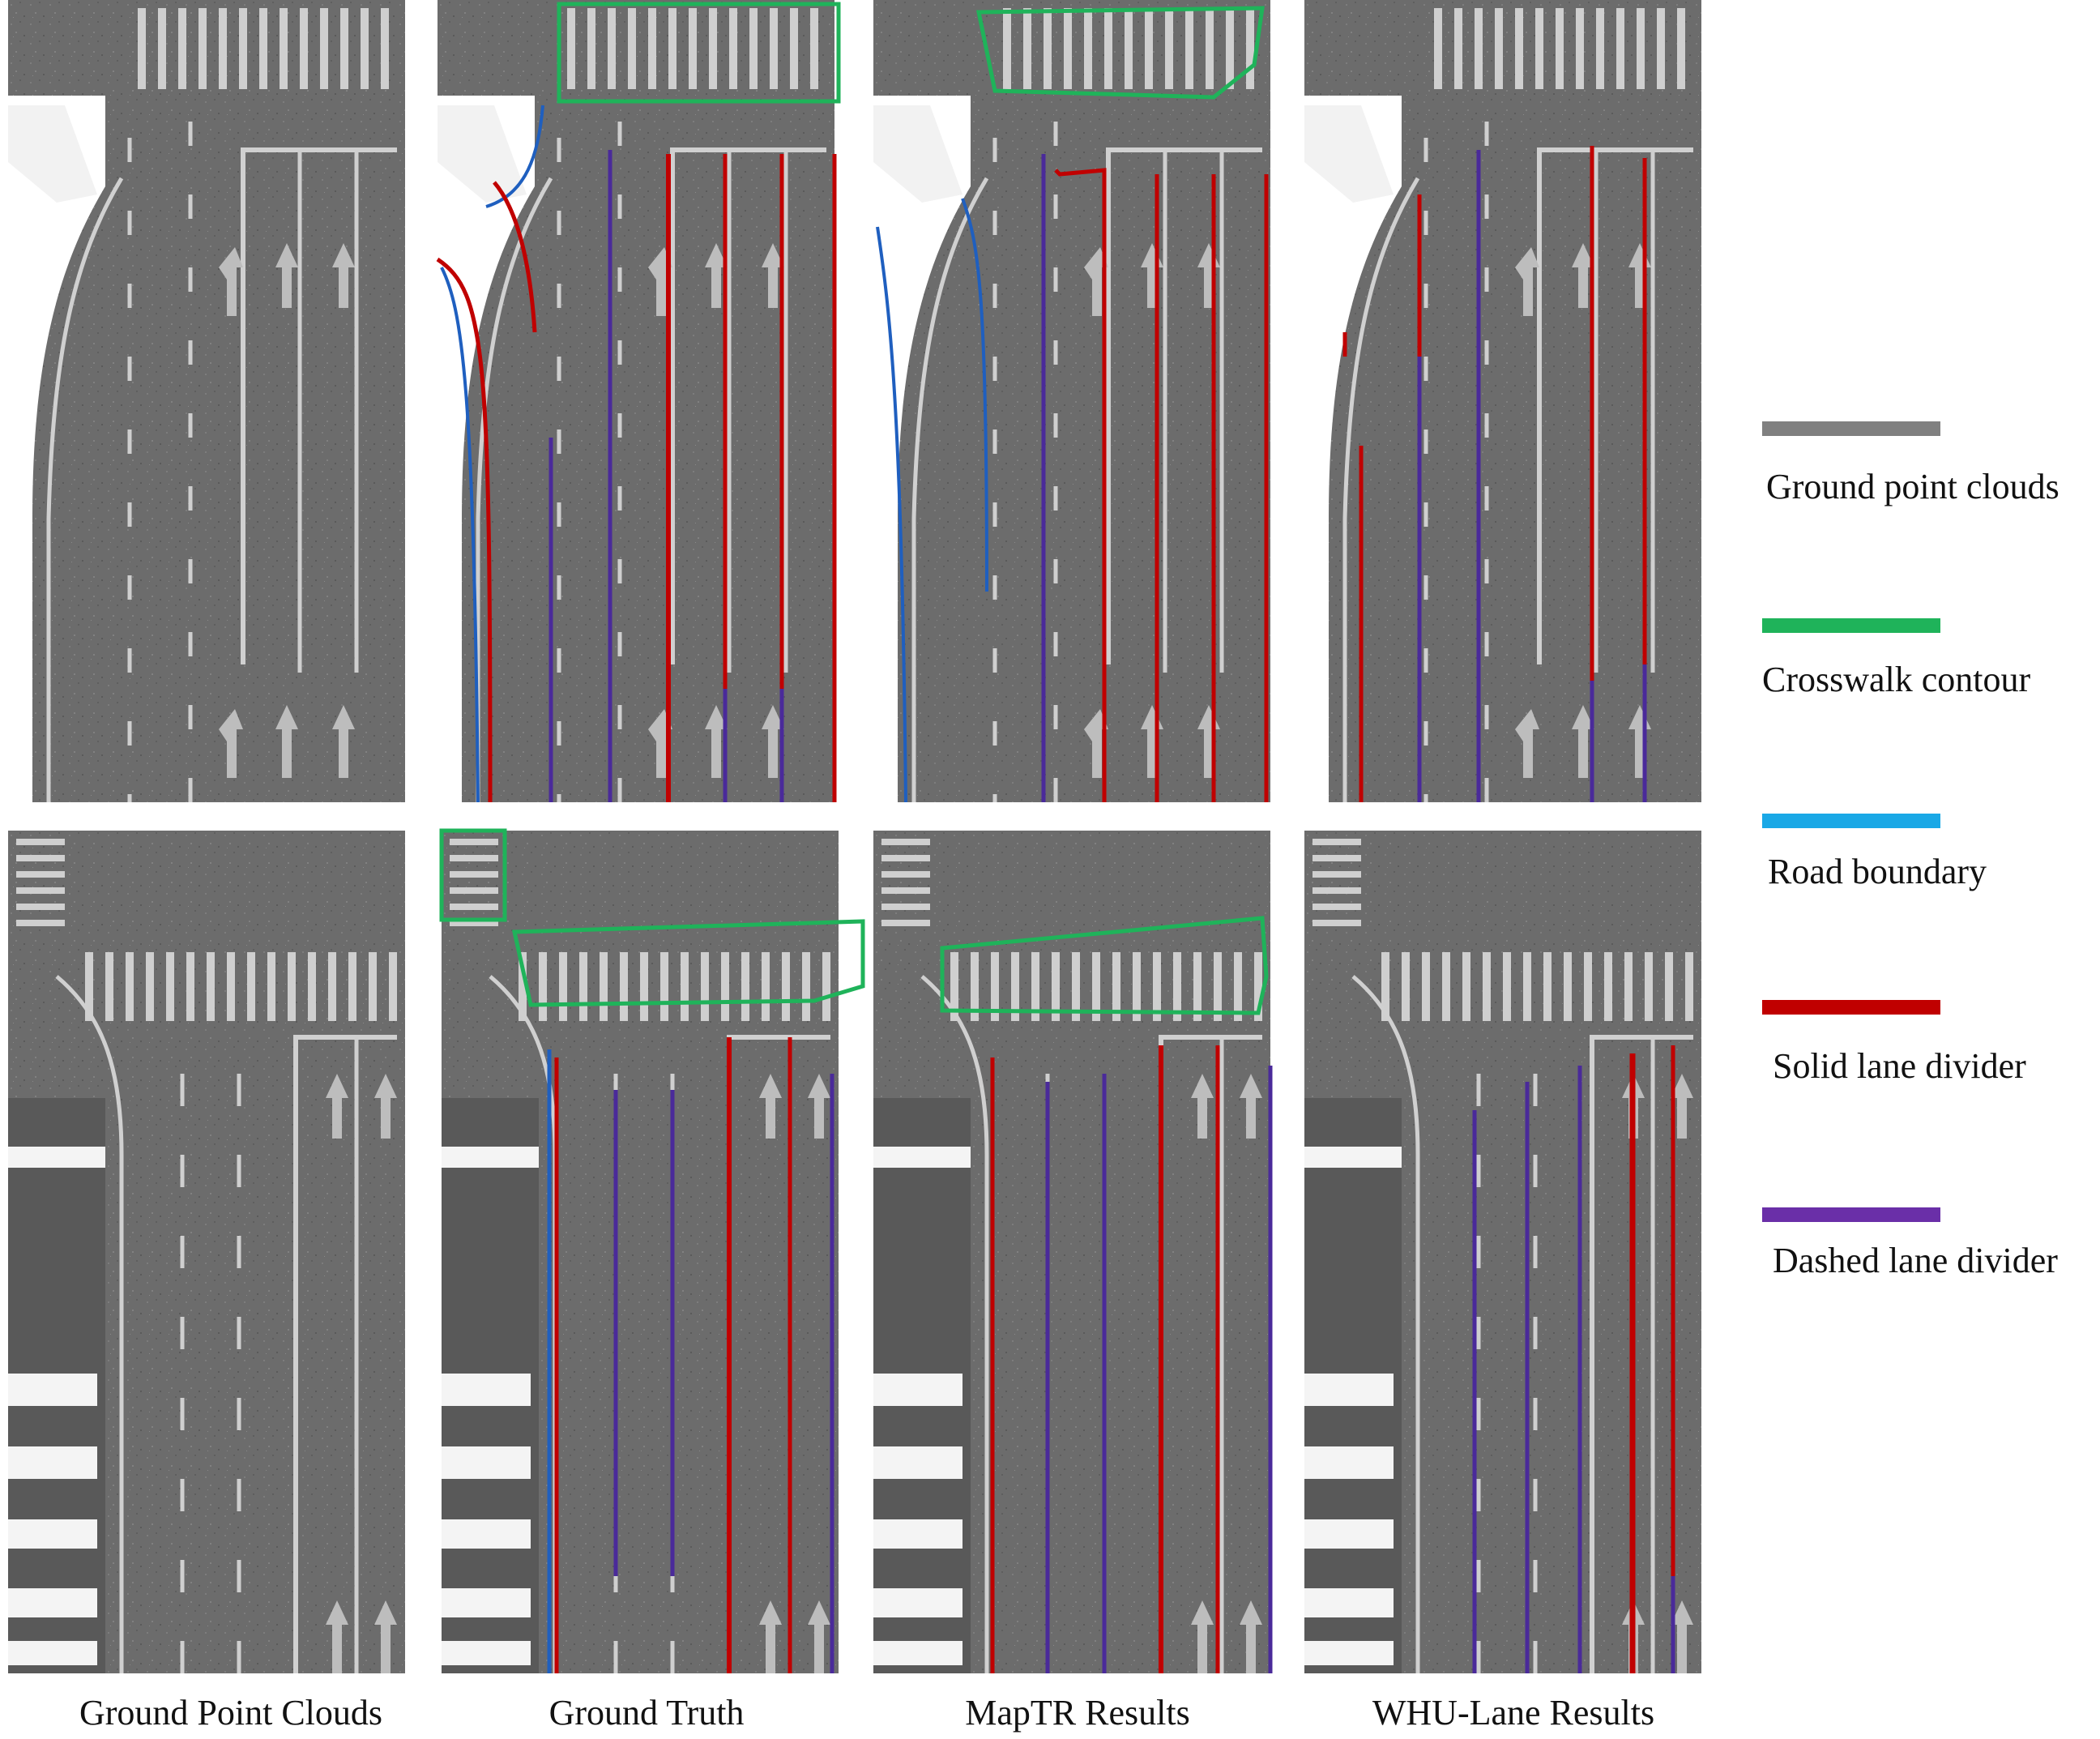  Describe the element at coordinates (1878, 871) in the screenshot. I see `legend-label: Road boundary` at that location.